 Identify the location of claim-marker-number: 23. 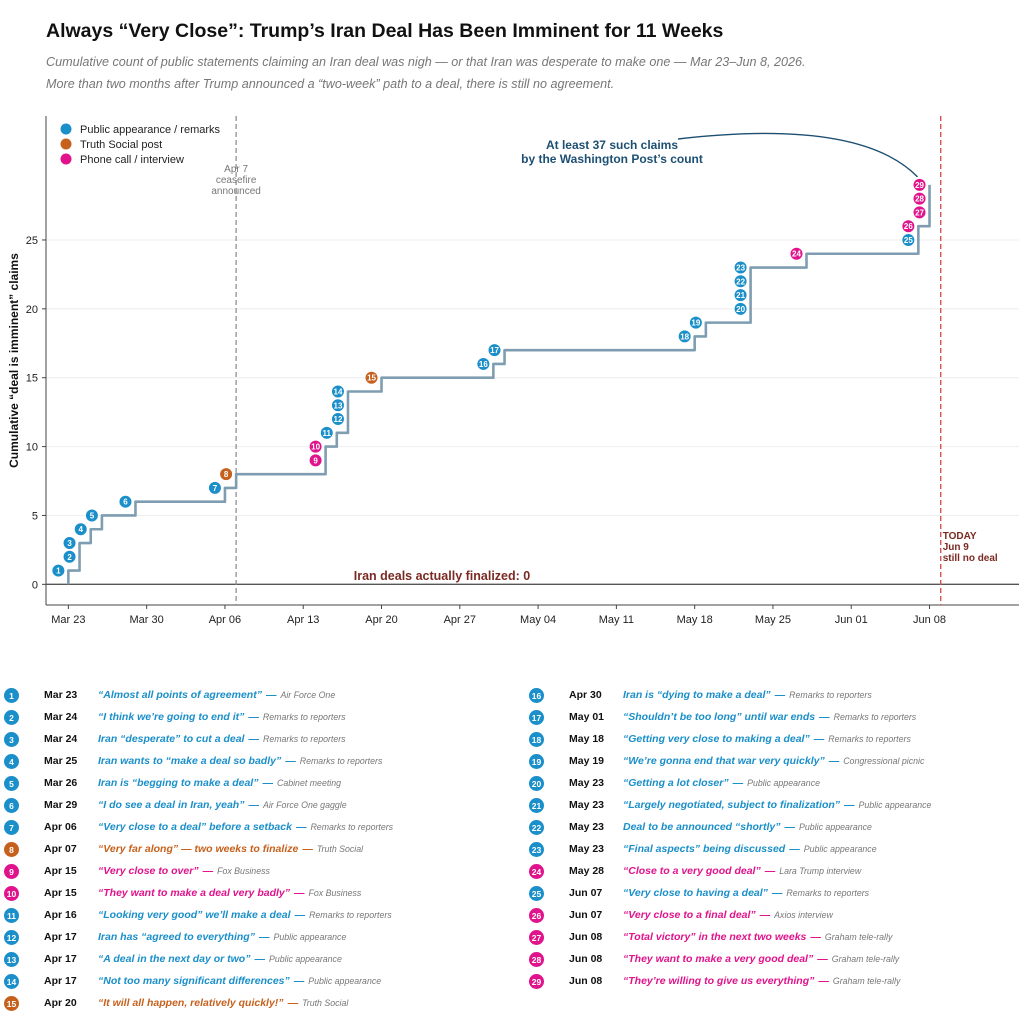
(740, 268).